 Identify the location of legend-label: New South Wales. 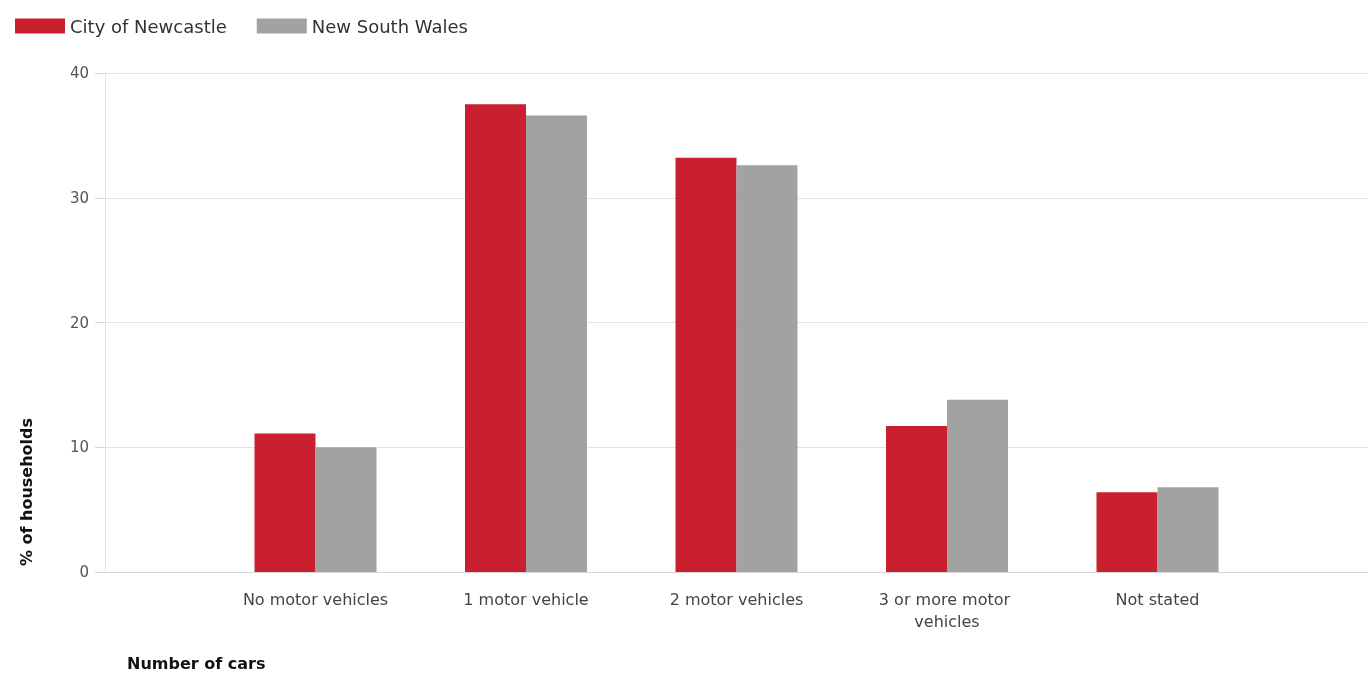
(389, 26).